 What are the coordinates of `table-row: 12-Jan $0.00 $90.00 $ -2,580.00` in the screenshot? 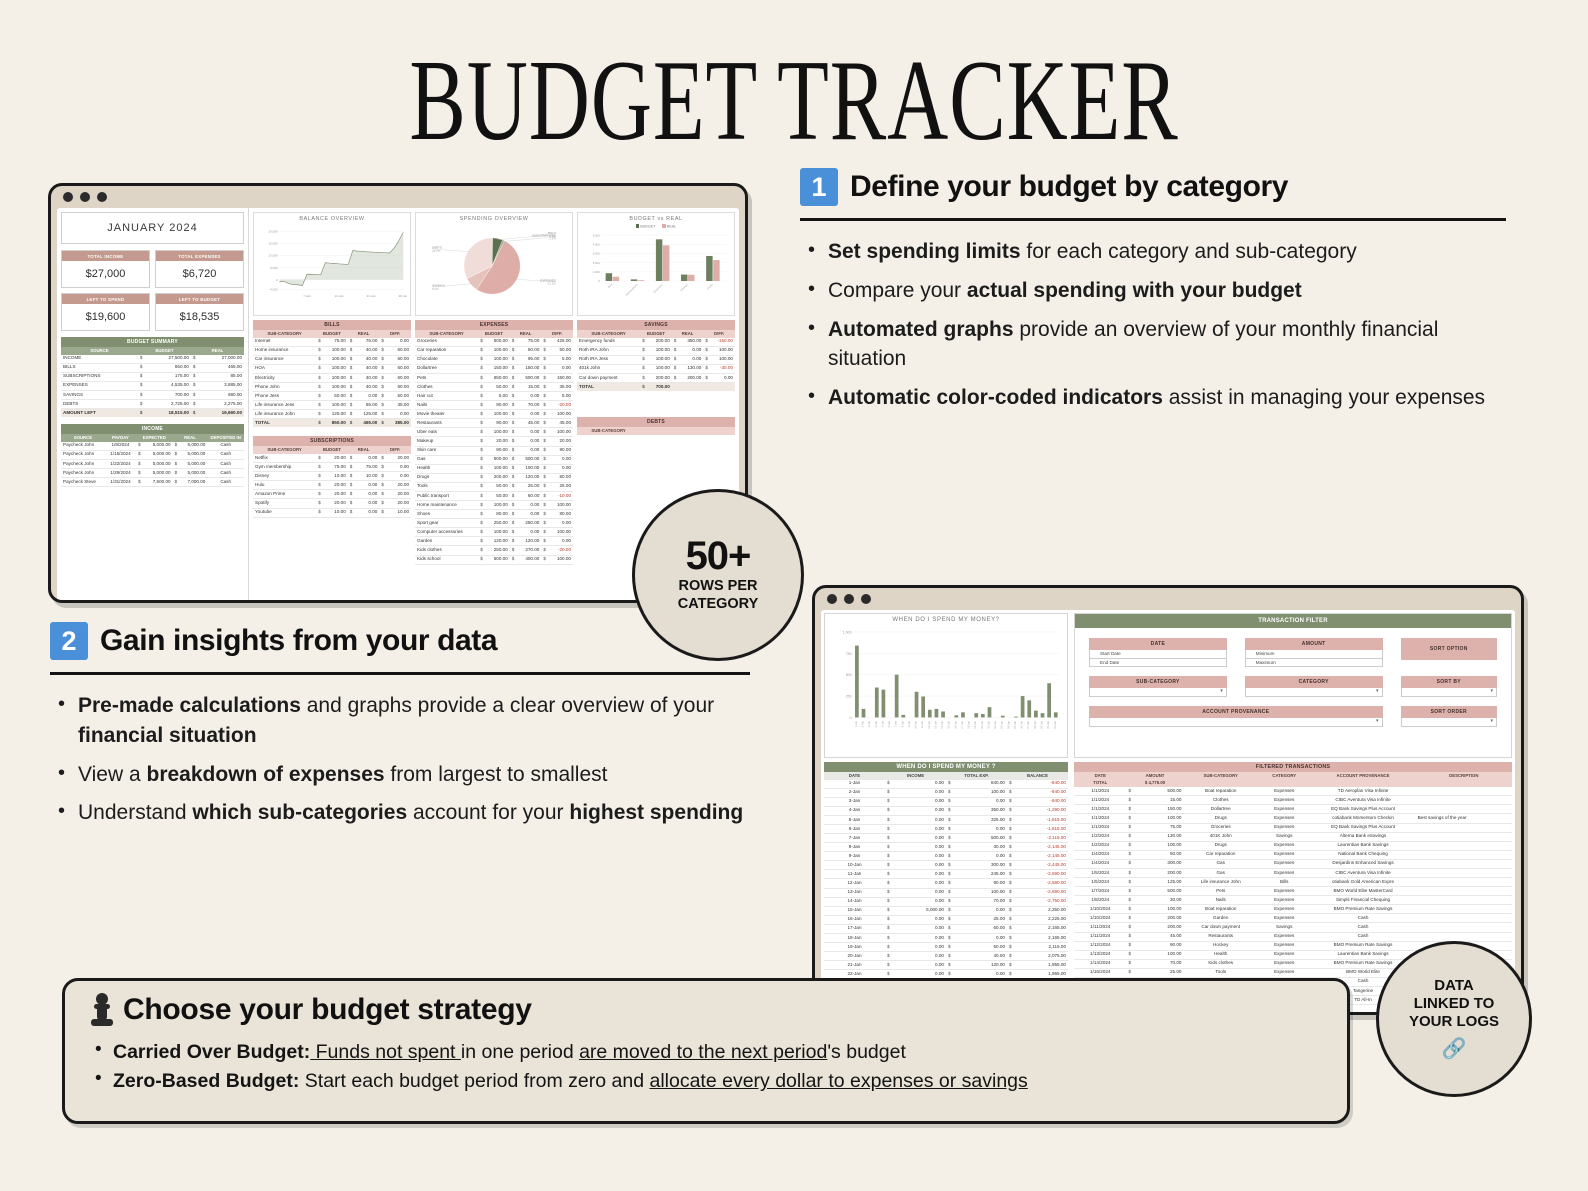 It's located at (946, 883).